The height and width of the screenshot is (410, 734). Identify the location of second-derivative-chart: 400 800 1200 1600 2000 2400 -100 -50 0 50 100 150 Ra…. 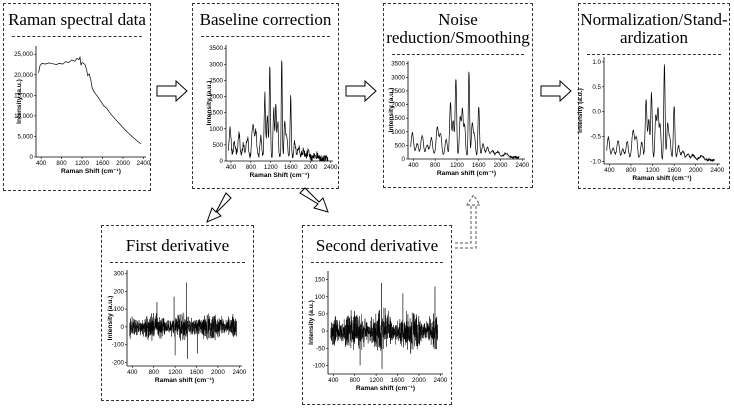
(378, 331).